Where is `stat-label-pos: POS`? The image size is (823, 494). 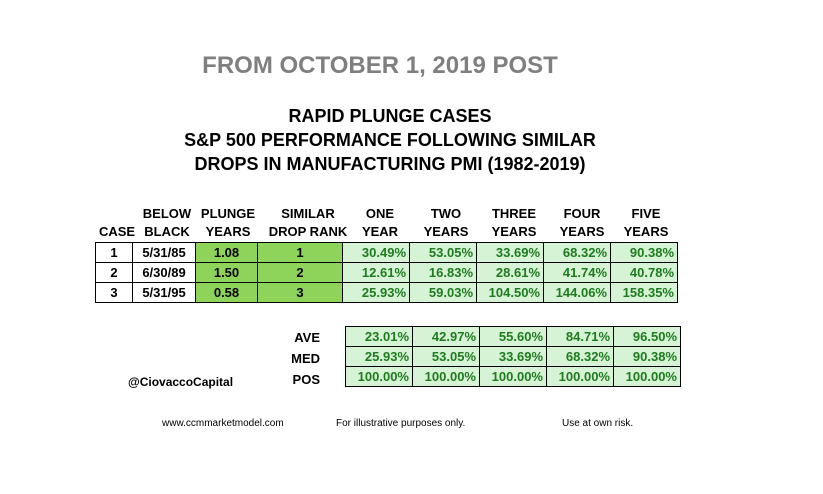 stat-label-pos: POS is located at coordinates (306, 379).